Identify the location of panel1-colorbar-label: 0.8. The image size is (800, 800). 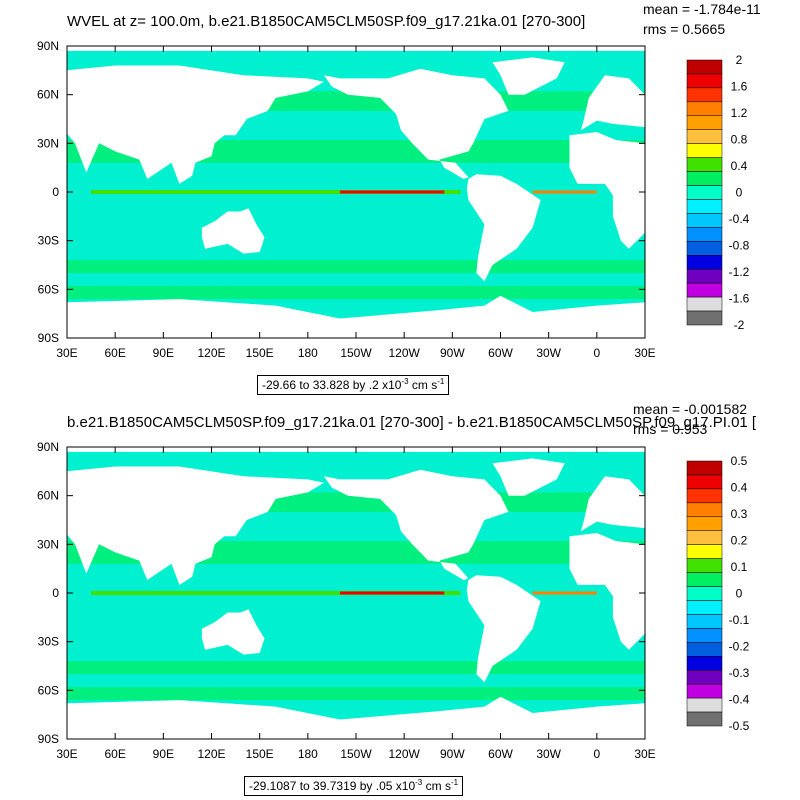
(739, 140).